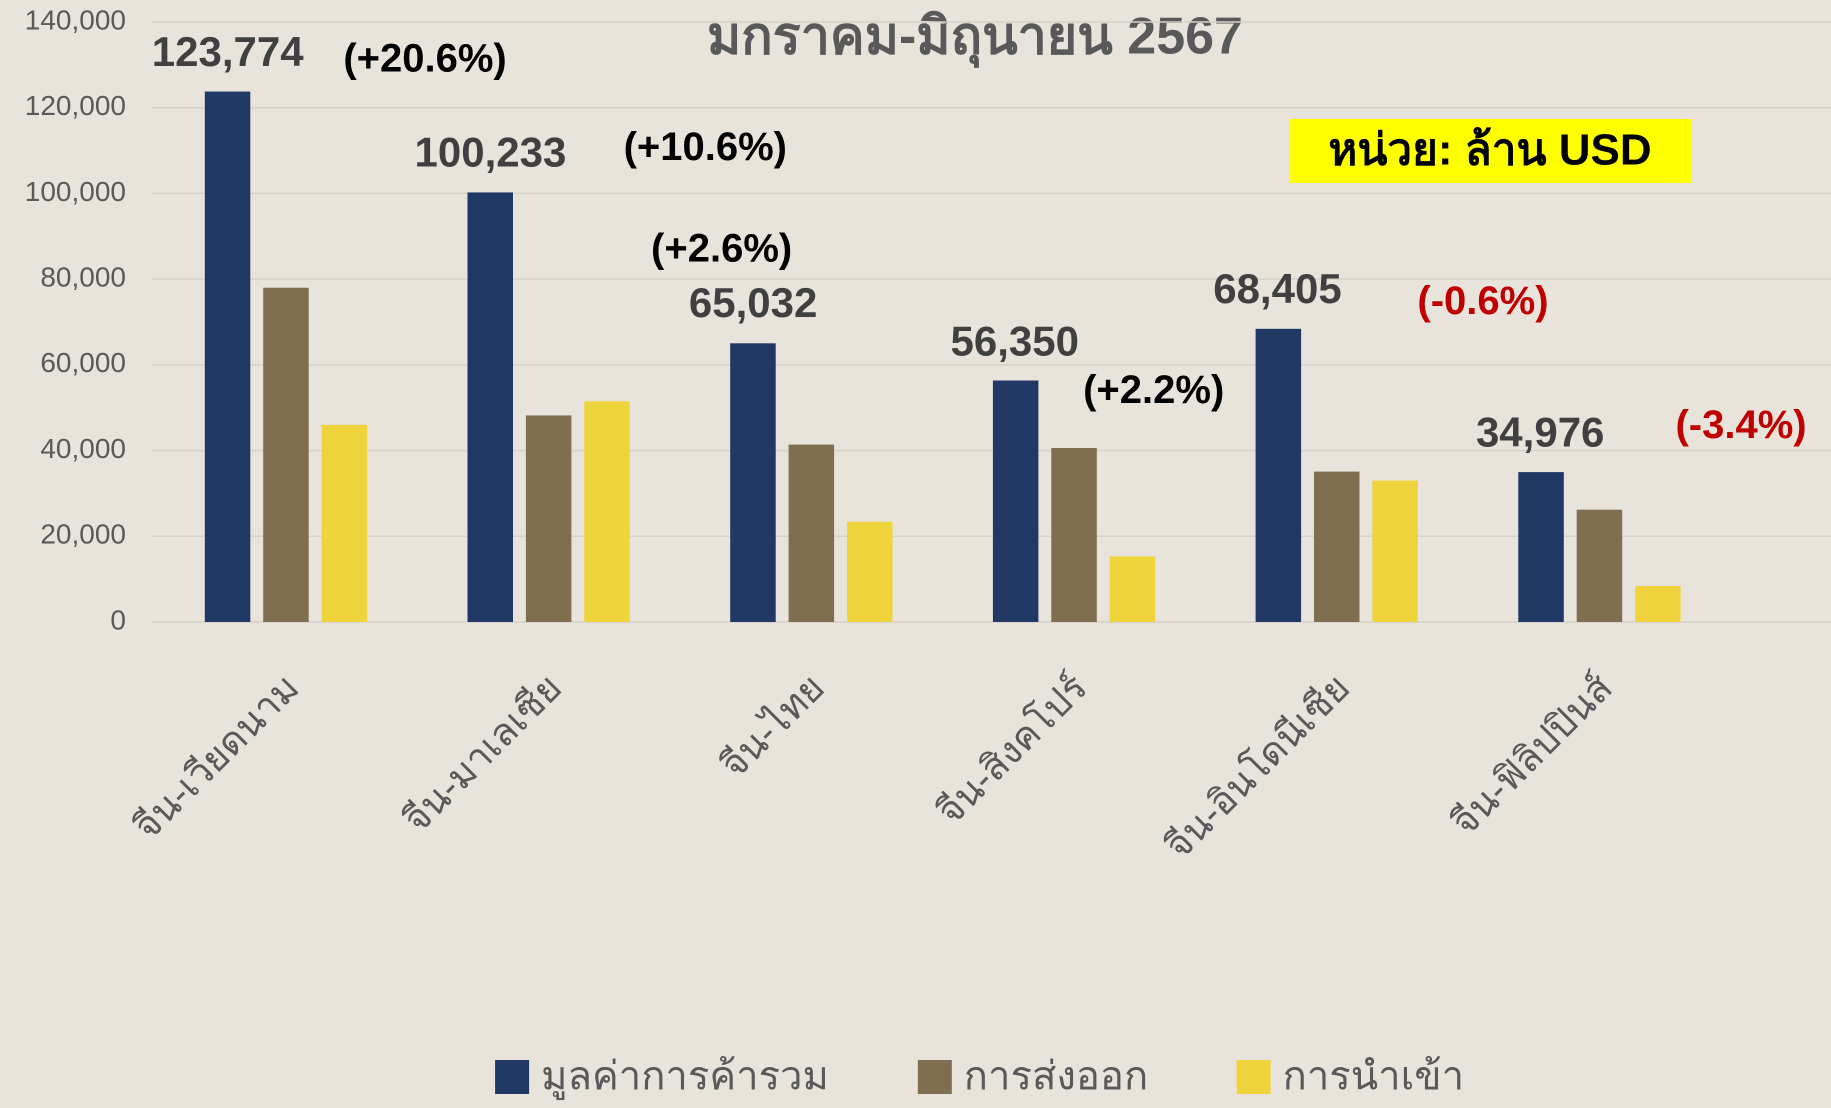 The height and width of the screenshot is (1108, 1831). I want to click on unit-box, so click(1490, 151).